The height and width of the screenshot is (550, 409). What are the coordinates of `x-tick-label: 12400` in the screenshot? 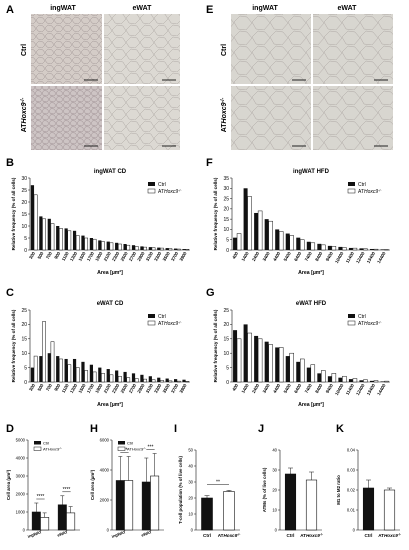 It's located at (360, 258).